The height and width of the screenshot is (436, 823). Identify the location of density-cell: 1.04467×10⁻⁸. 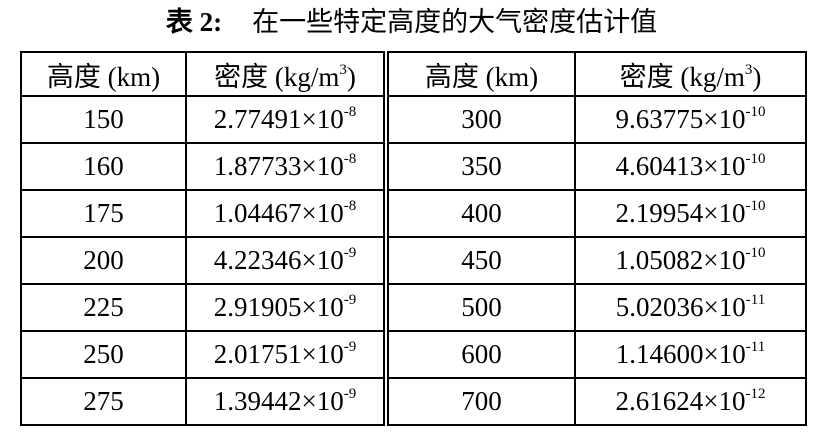
(286, 213).